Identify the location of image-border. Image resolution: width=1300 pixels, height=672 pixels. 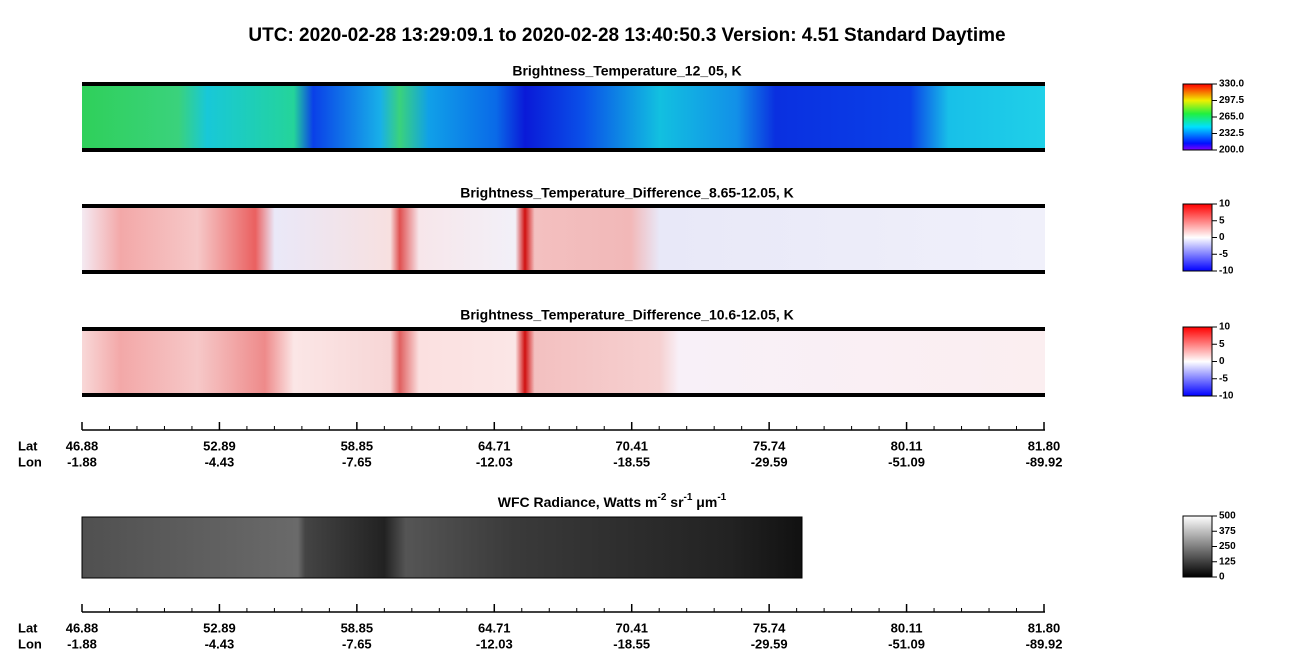
(442, 547).